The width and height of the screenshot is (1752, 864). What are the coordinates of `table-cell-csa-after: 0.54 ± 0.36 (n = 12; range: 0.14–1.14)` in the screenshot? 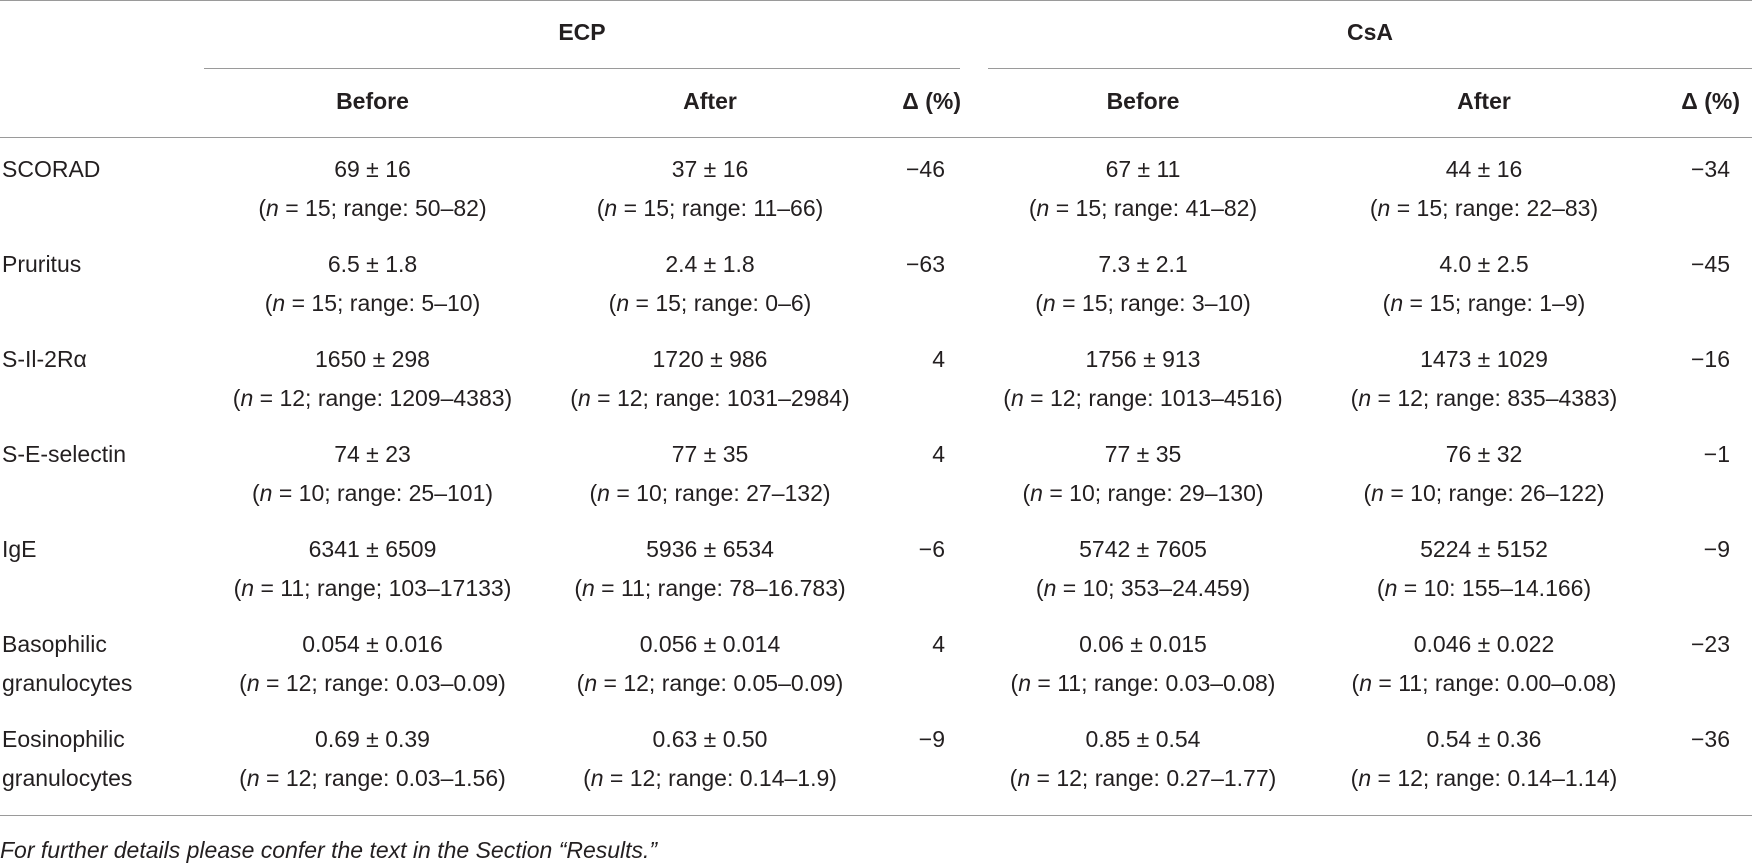 It's located at (1484, 758).